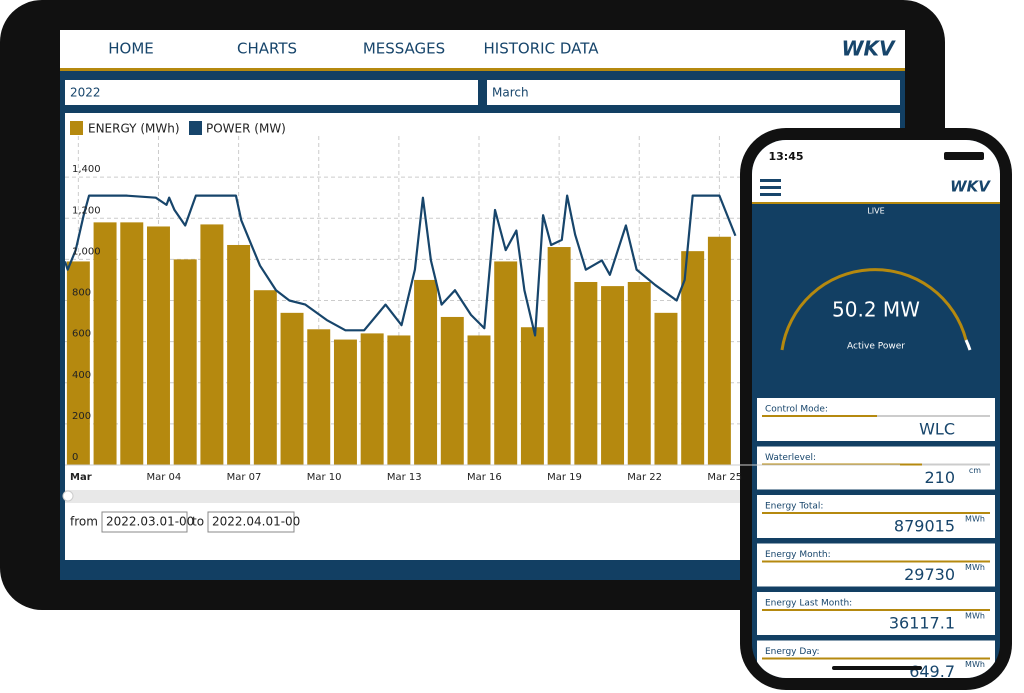 Image resolution: width=1024 pixels, height=693 pixels. Describe the element at coordinates (644, 477) in the screenshot. I see `x-tick-label: Mar 22` at that location.